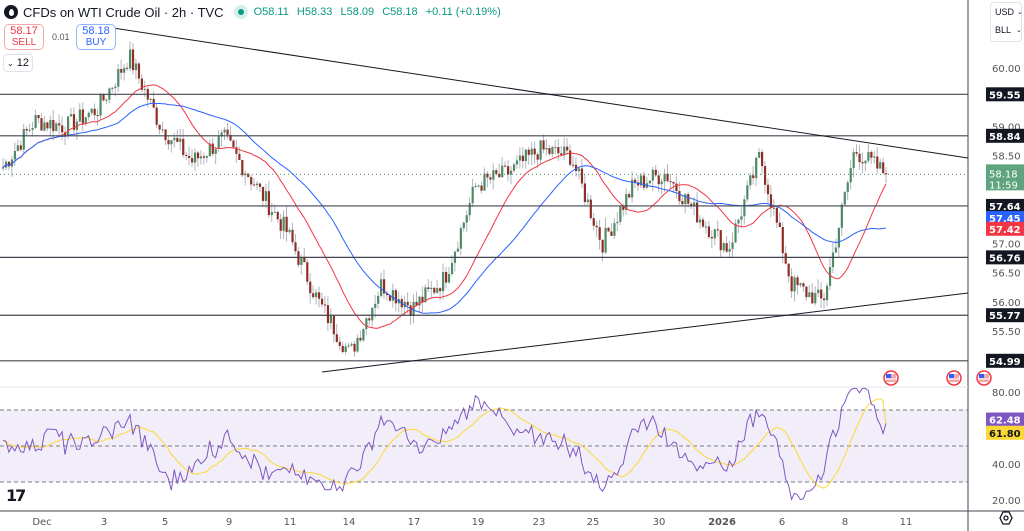 Image resolution: width=1024 pixels, height=531 pixels. I want to click on svg-text: 58.50, so click(1006, 157).